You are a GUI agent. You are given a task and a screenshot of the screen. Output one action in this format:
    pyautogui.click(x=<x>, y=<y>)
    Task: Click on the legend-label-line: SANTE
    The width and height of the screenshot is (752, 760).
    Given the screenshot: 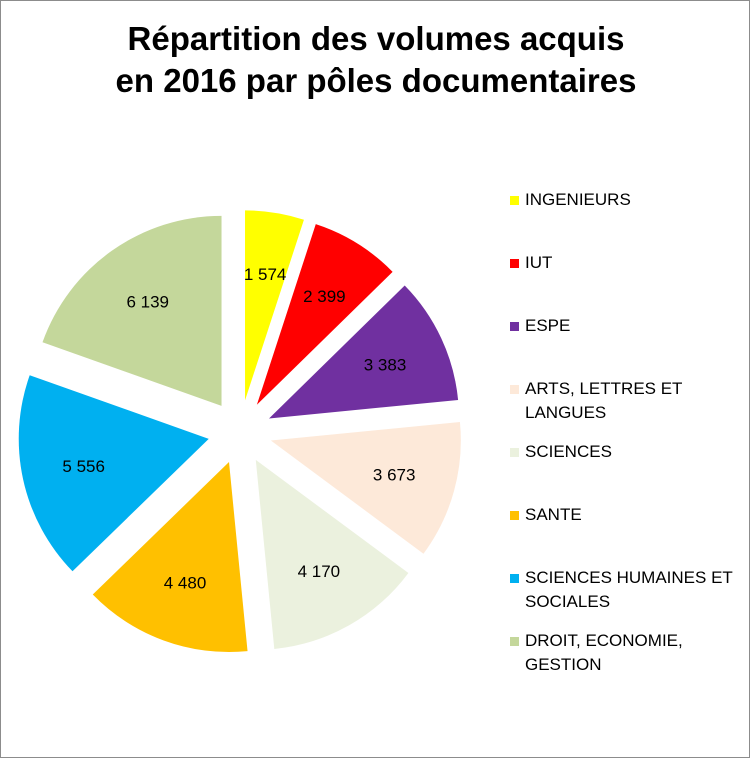 What is the action you would take?
    pyautogui.click(x=553, y=514)
    